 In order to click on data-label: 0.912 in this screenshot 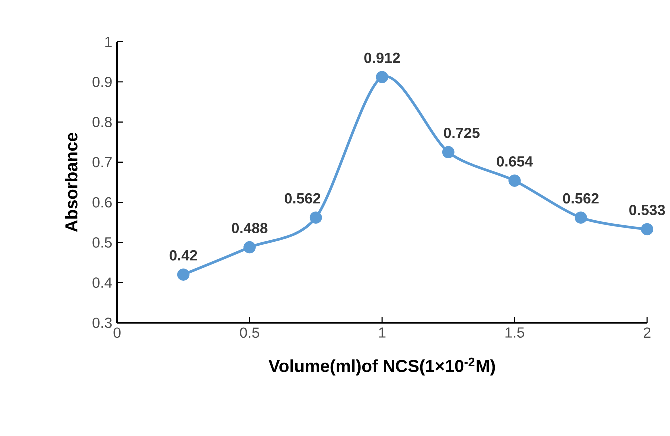, I will do `click(382, 58)`.